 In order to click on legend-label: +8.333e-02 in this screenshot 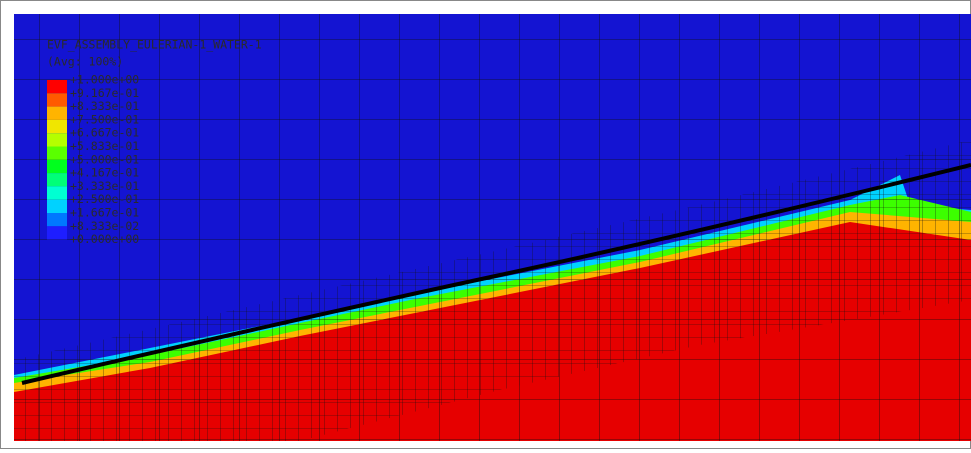, I will do `click(104, 226)`.